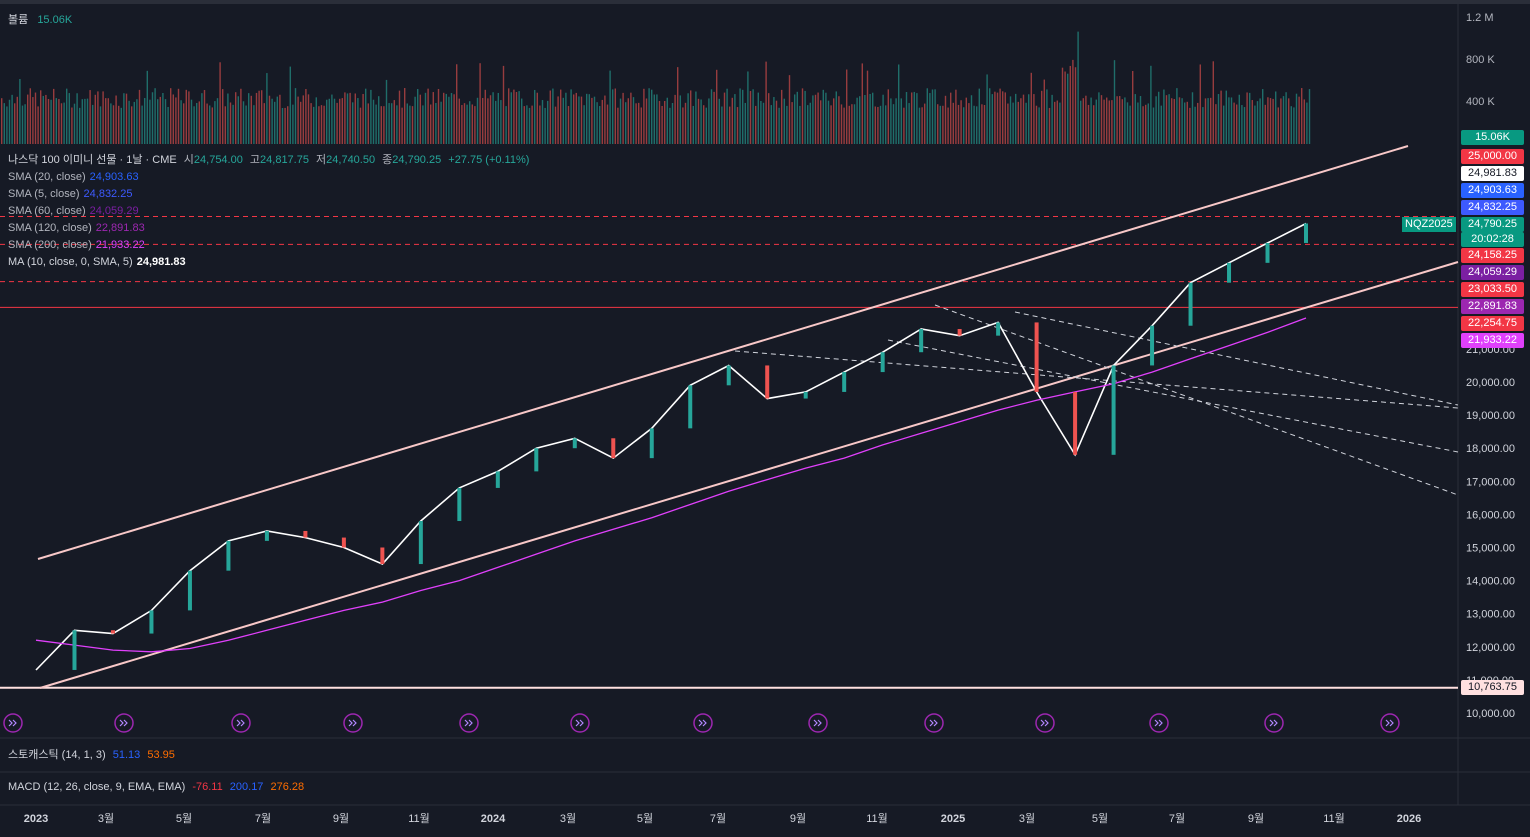 Image resolution: width=1530 pixels, height=837 pixels. I want to click on indicator-value: 24,059.29, so click(114, 211).